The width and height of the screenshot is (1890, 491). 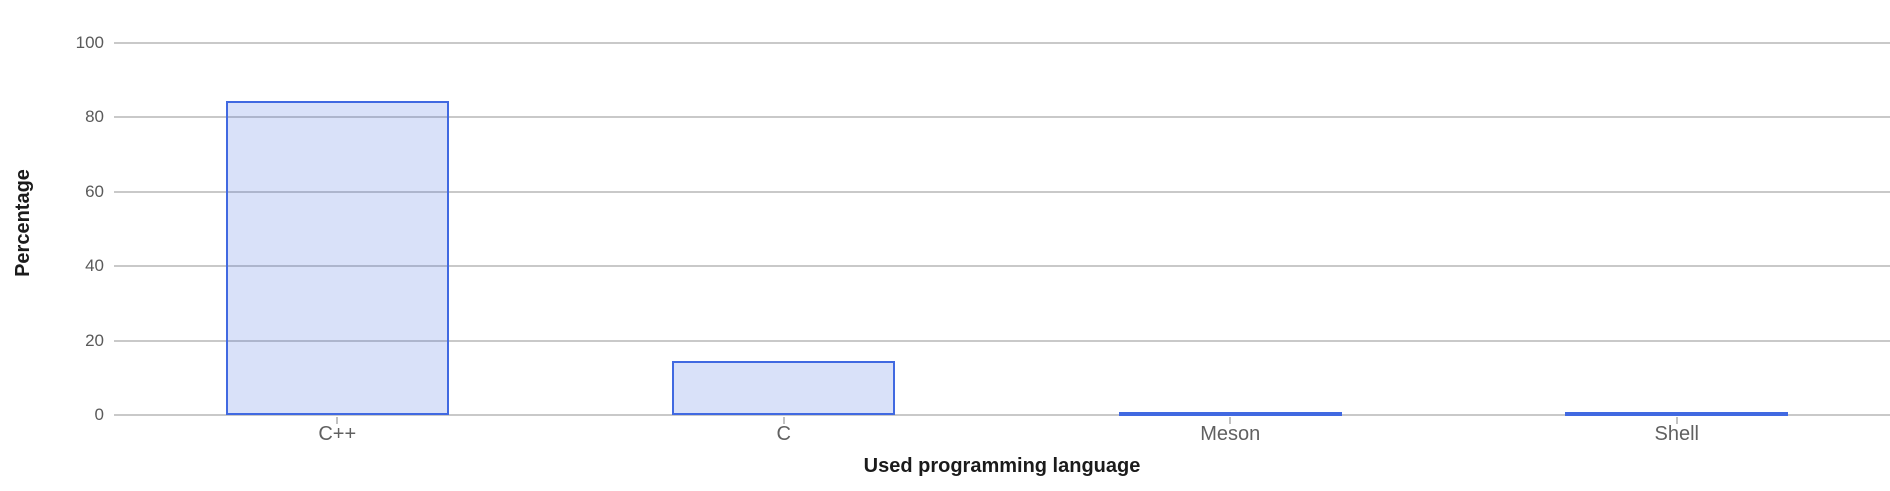 What do you see at coordinates (99, 414) in the screenshot?
I see `y-tick-label-0: 0` at bounding box center [99, 414].